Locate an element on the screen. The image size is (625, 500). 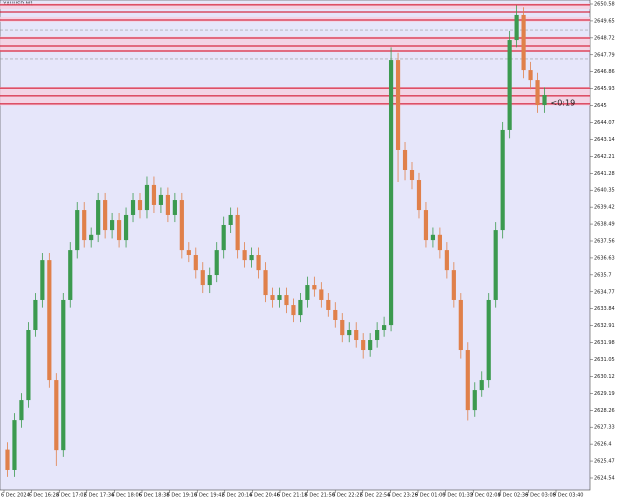
y-tick-label: 2645 is located at coordinates (600, 106).